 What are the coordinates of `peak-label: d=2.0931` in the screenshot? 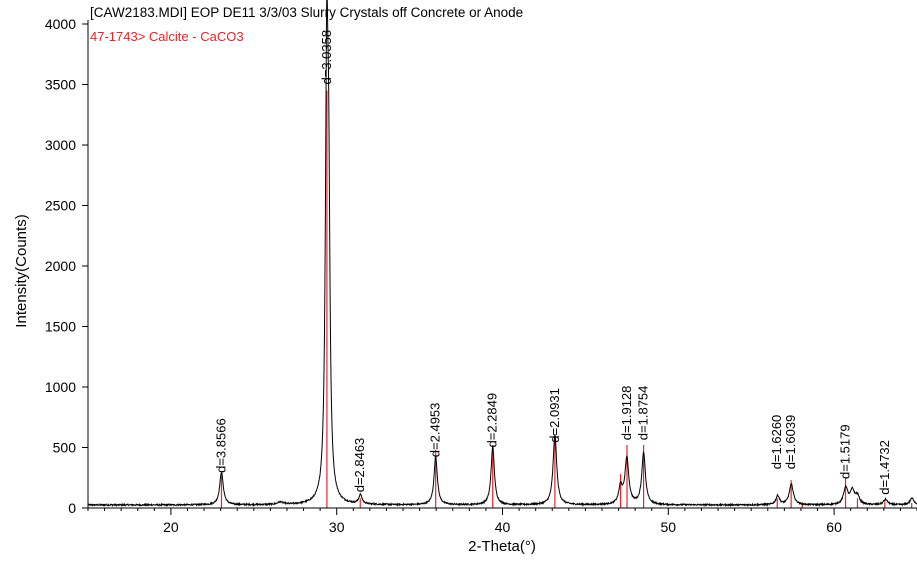 It's located at (554, 415).